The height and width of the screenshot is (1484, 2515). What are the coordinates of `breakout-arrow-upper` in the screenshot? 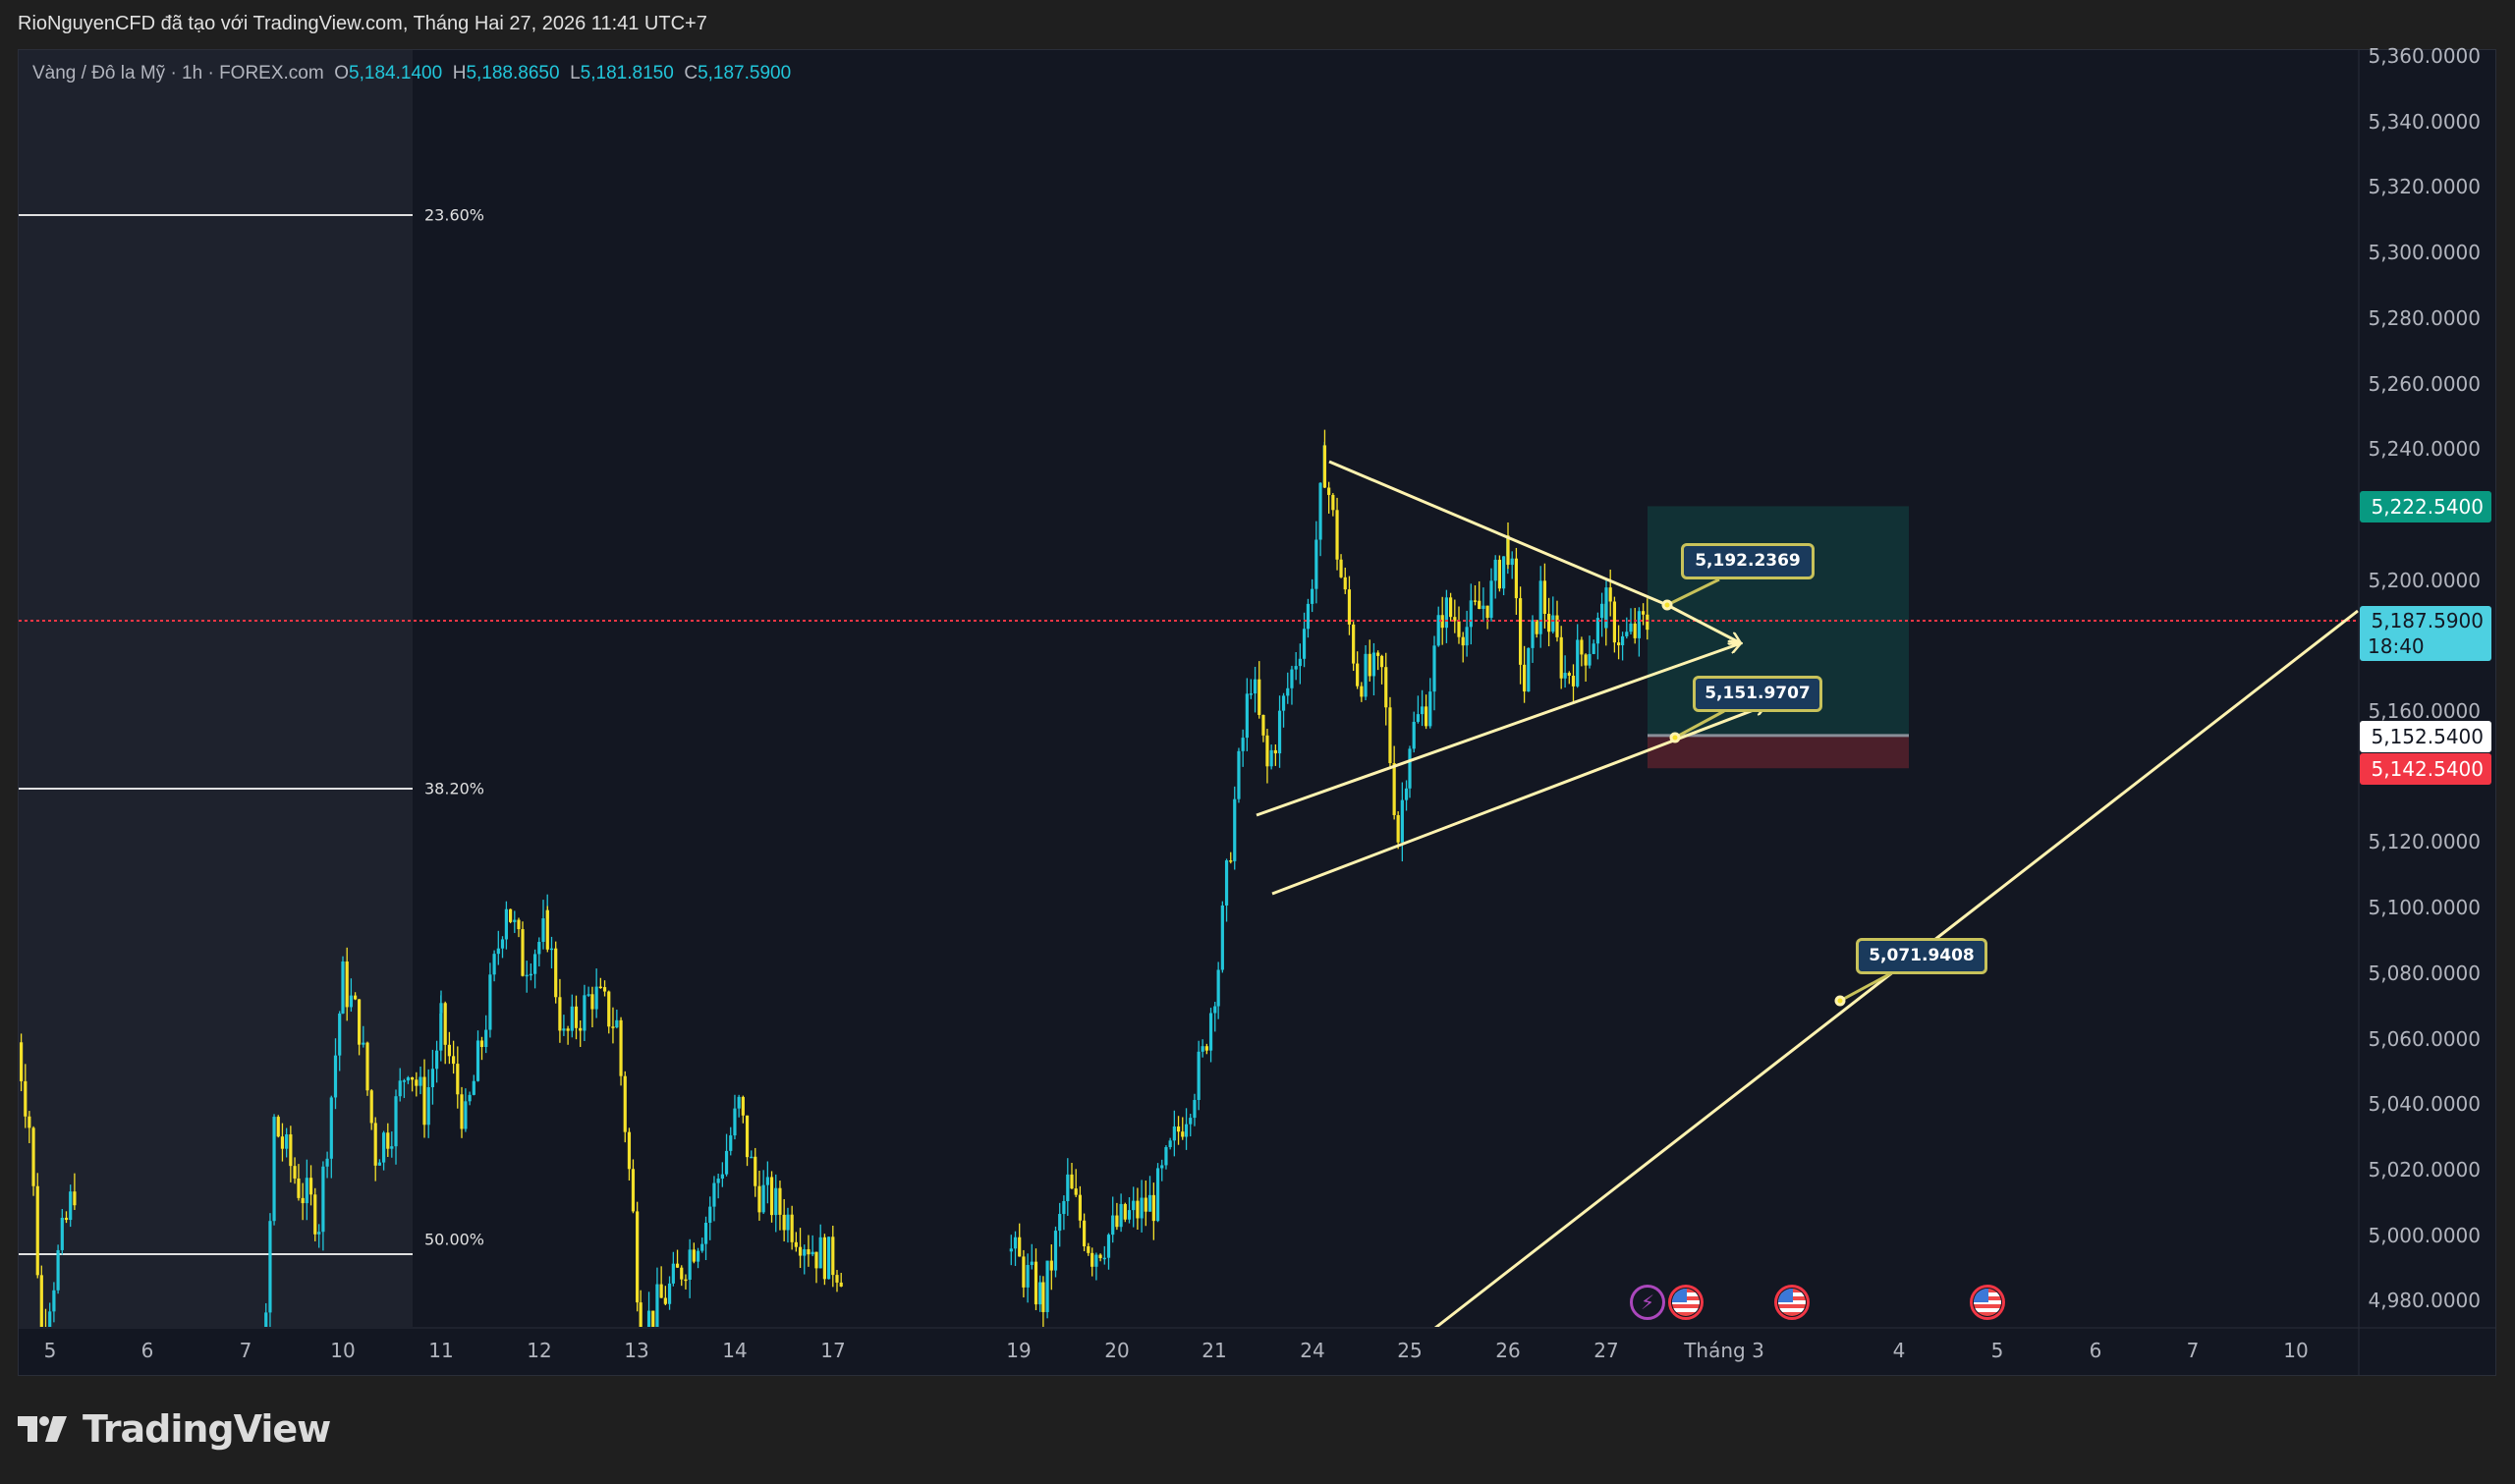 It's located at (1703, 623).